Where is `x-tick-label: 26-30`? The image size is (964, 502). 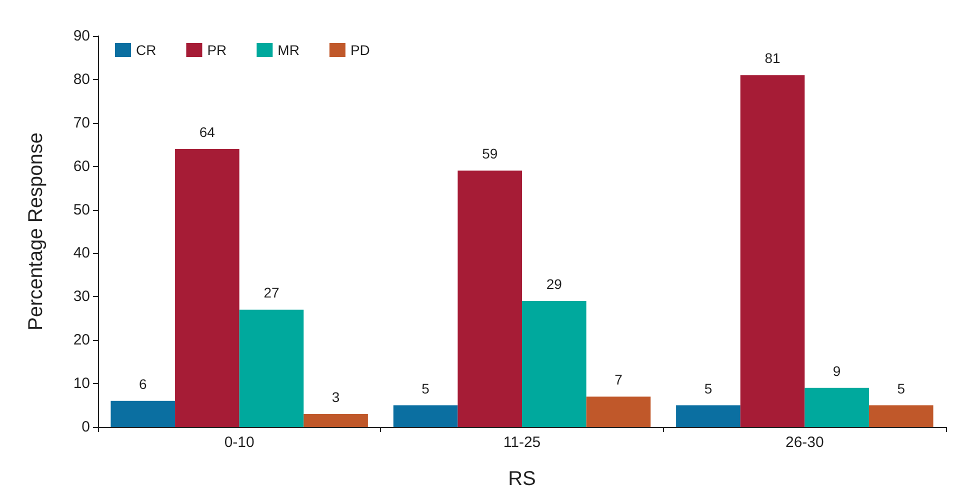 x-tick-label: 26-30 is located at coordinates (804, 442).